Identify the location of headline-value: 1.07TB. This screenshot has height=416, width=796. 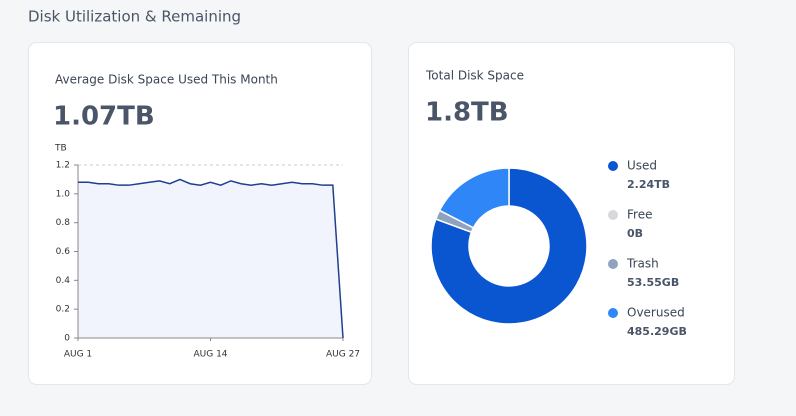
(104, 117).